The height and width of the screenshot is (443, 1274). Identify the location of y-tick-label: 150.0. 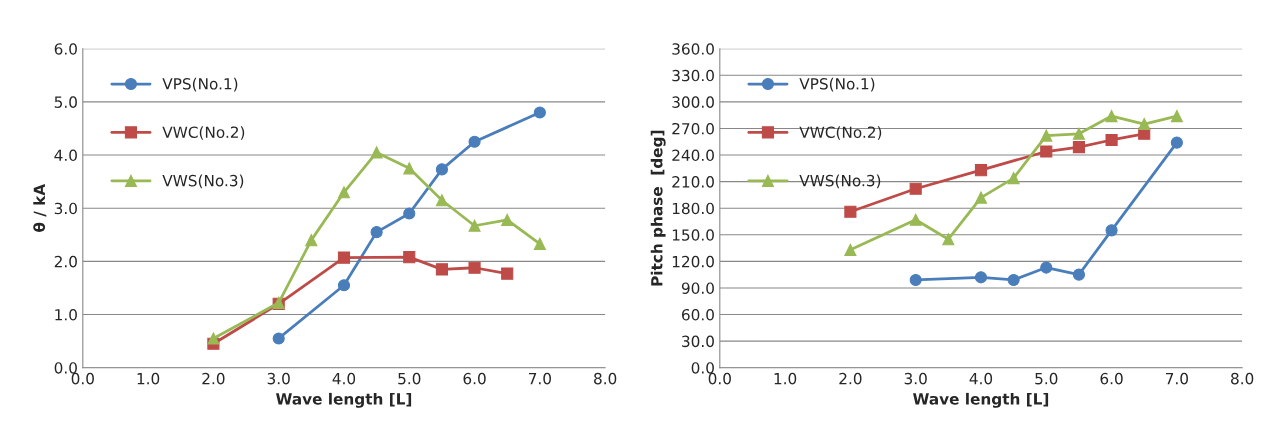
(693, 235).